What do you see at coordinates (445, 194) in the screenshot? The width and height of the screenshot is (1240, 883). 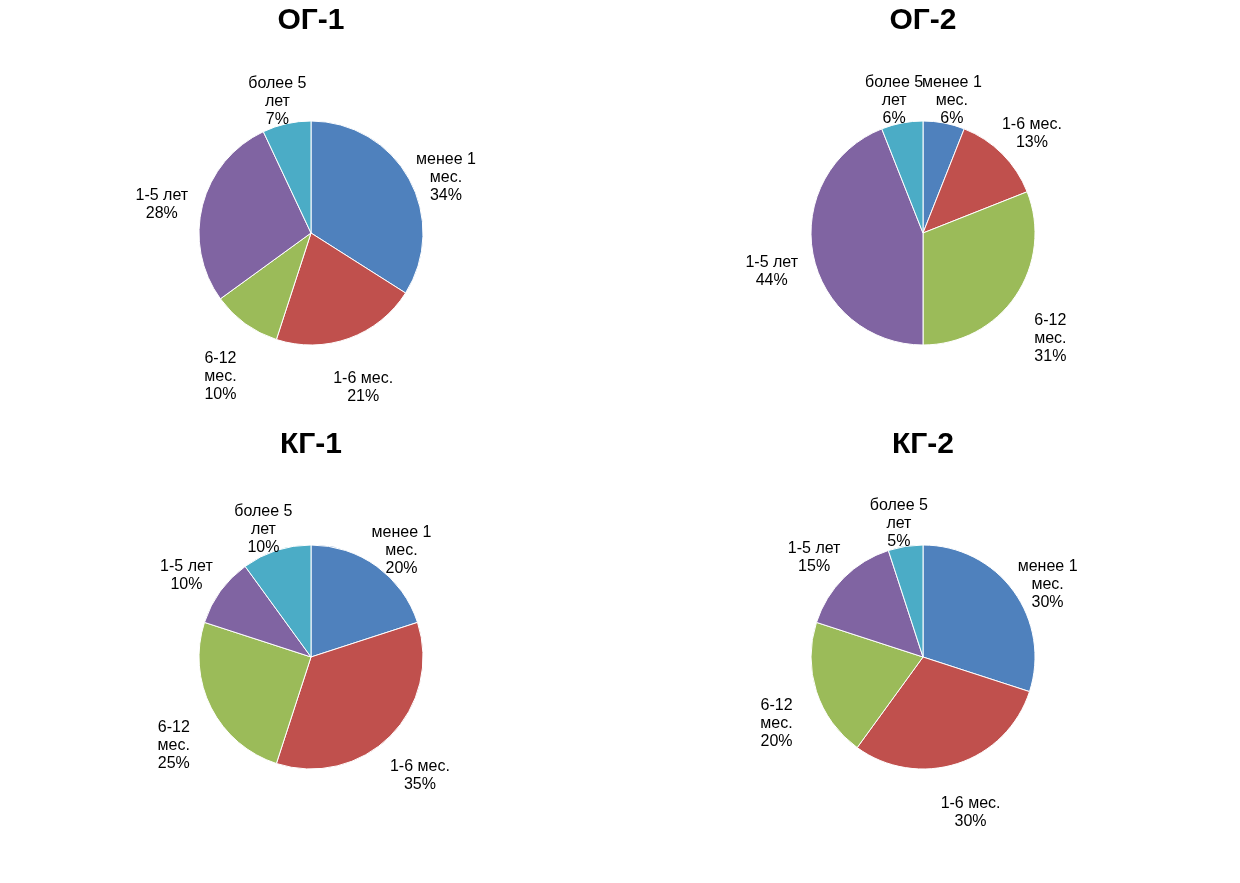 I see `data-label: 34%` at bounding box center [445, 194].